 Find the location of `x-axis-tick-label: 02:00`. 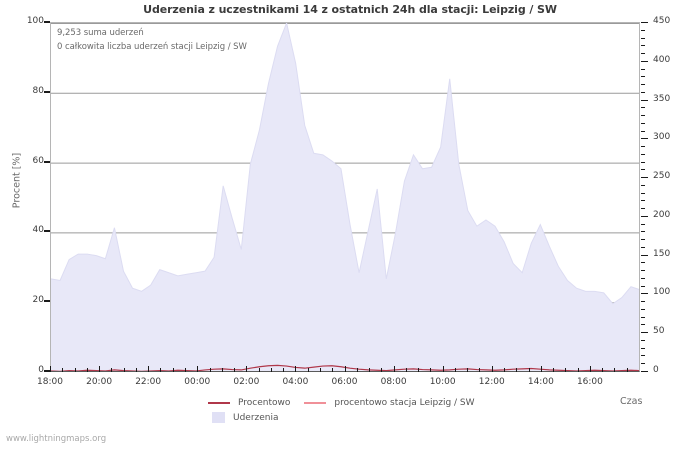

x-axis-tick-label: 02:00 is located at coordinates (246, 382).